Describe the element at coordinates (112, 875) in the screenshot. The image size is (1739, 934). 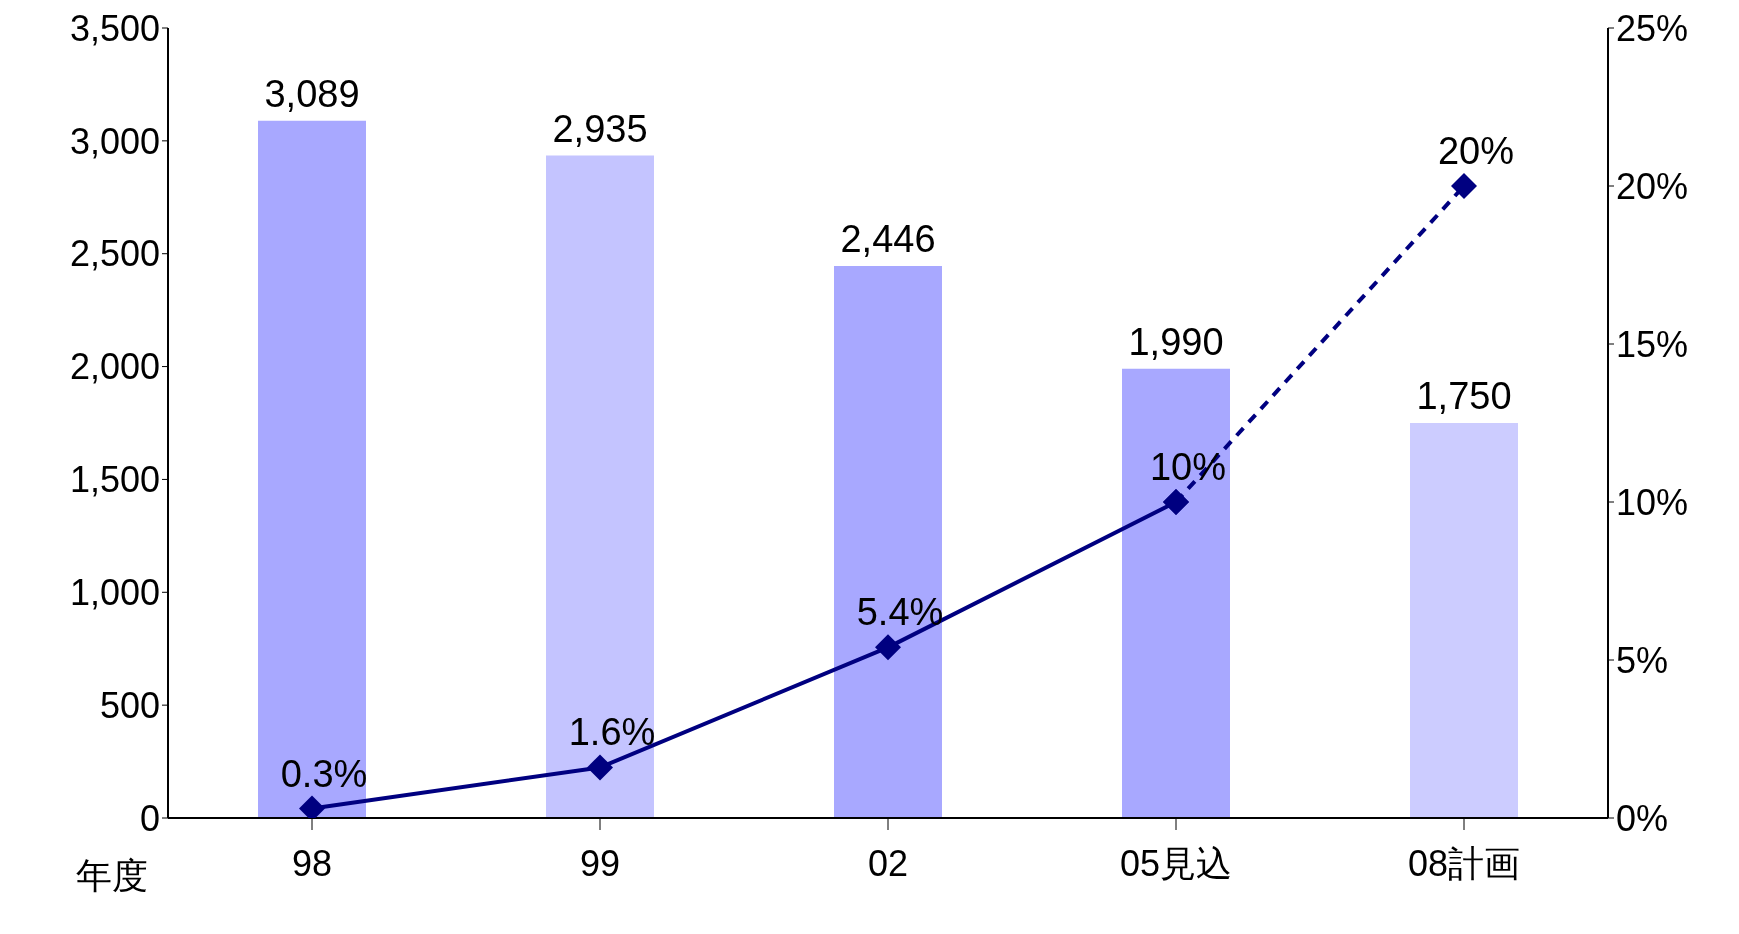
I see `x-axis-title: 年度` at that location.